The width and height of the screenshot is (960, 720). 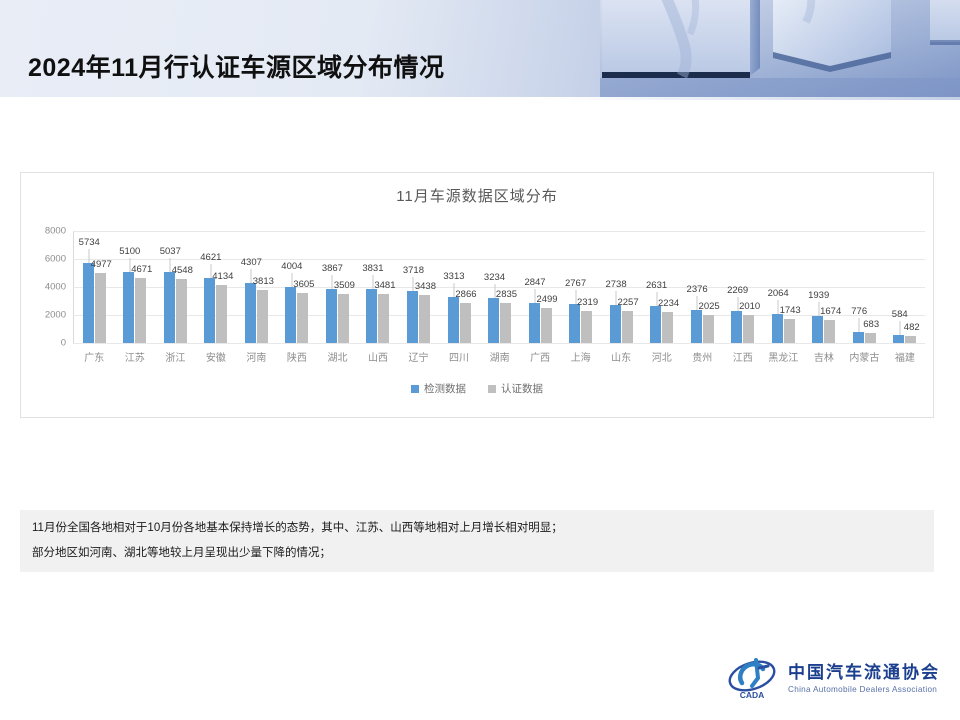 I want to click on x-axis-label: 安徽, so click(x=215, y=358).